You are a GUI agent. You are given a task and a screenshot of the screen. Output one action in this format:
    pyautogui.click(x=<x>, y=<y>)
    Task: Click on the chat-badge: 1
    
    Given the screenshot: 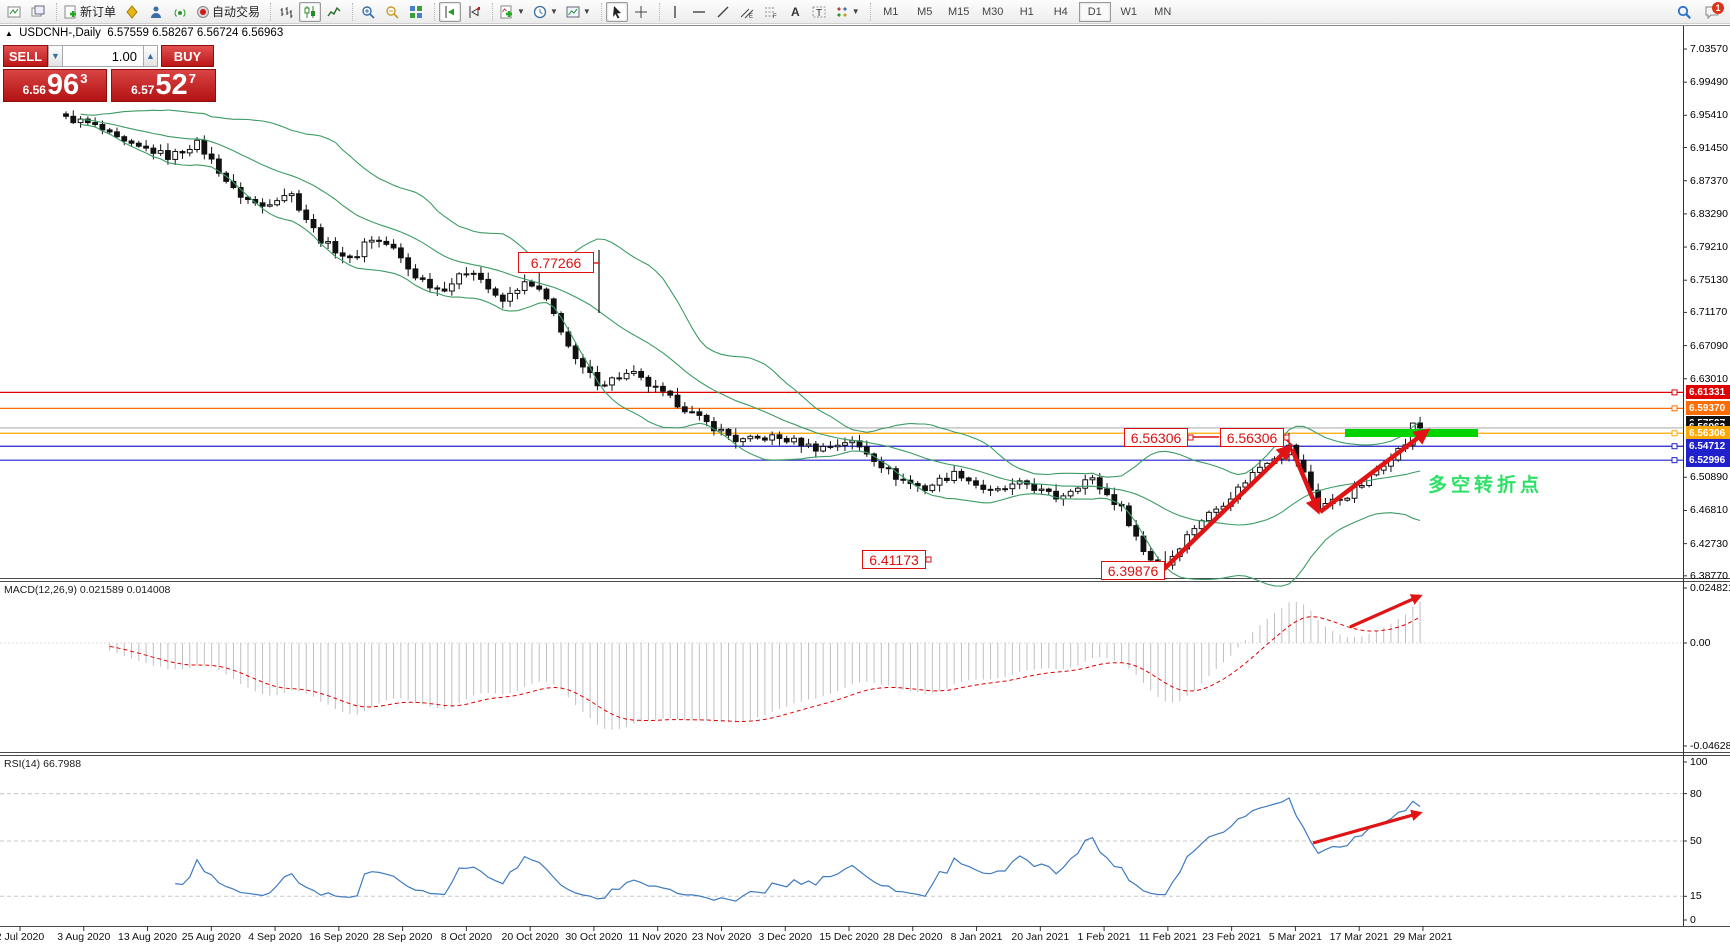 What is the action you would take?
    pyautogui.click(x=1718, y=7)
    